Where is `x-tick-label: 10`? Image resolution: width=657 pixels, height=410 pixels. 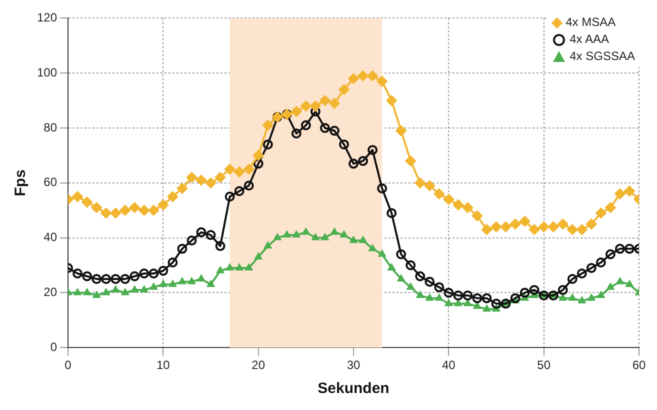
x-tick-label: 10 is located at coordinates (163, 365).